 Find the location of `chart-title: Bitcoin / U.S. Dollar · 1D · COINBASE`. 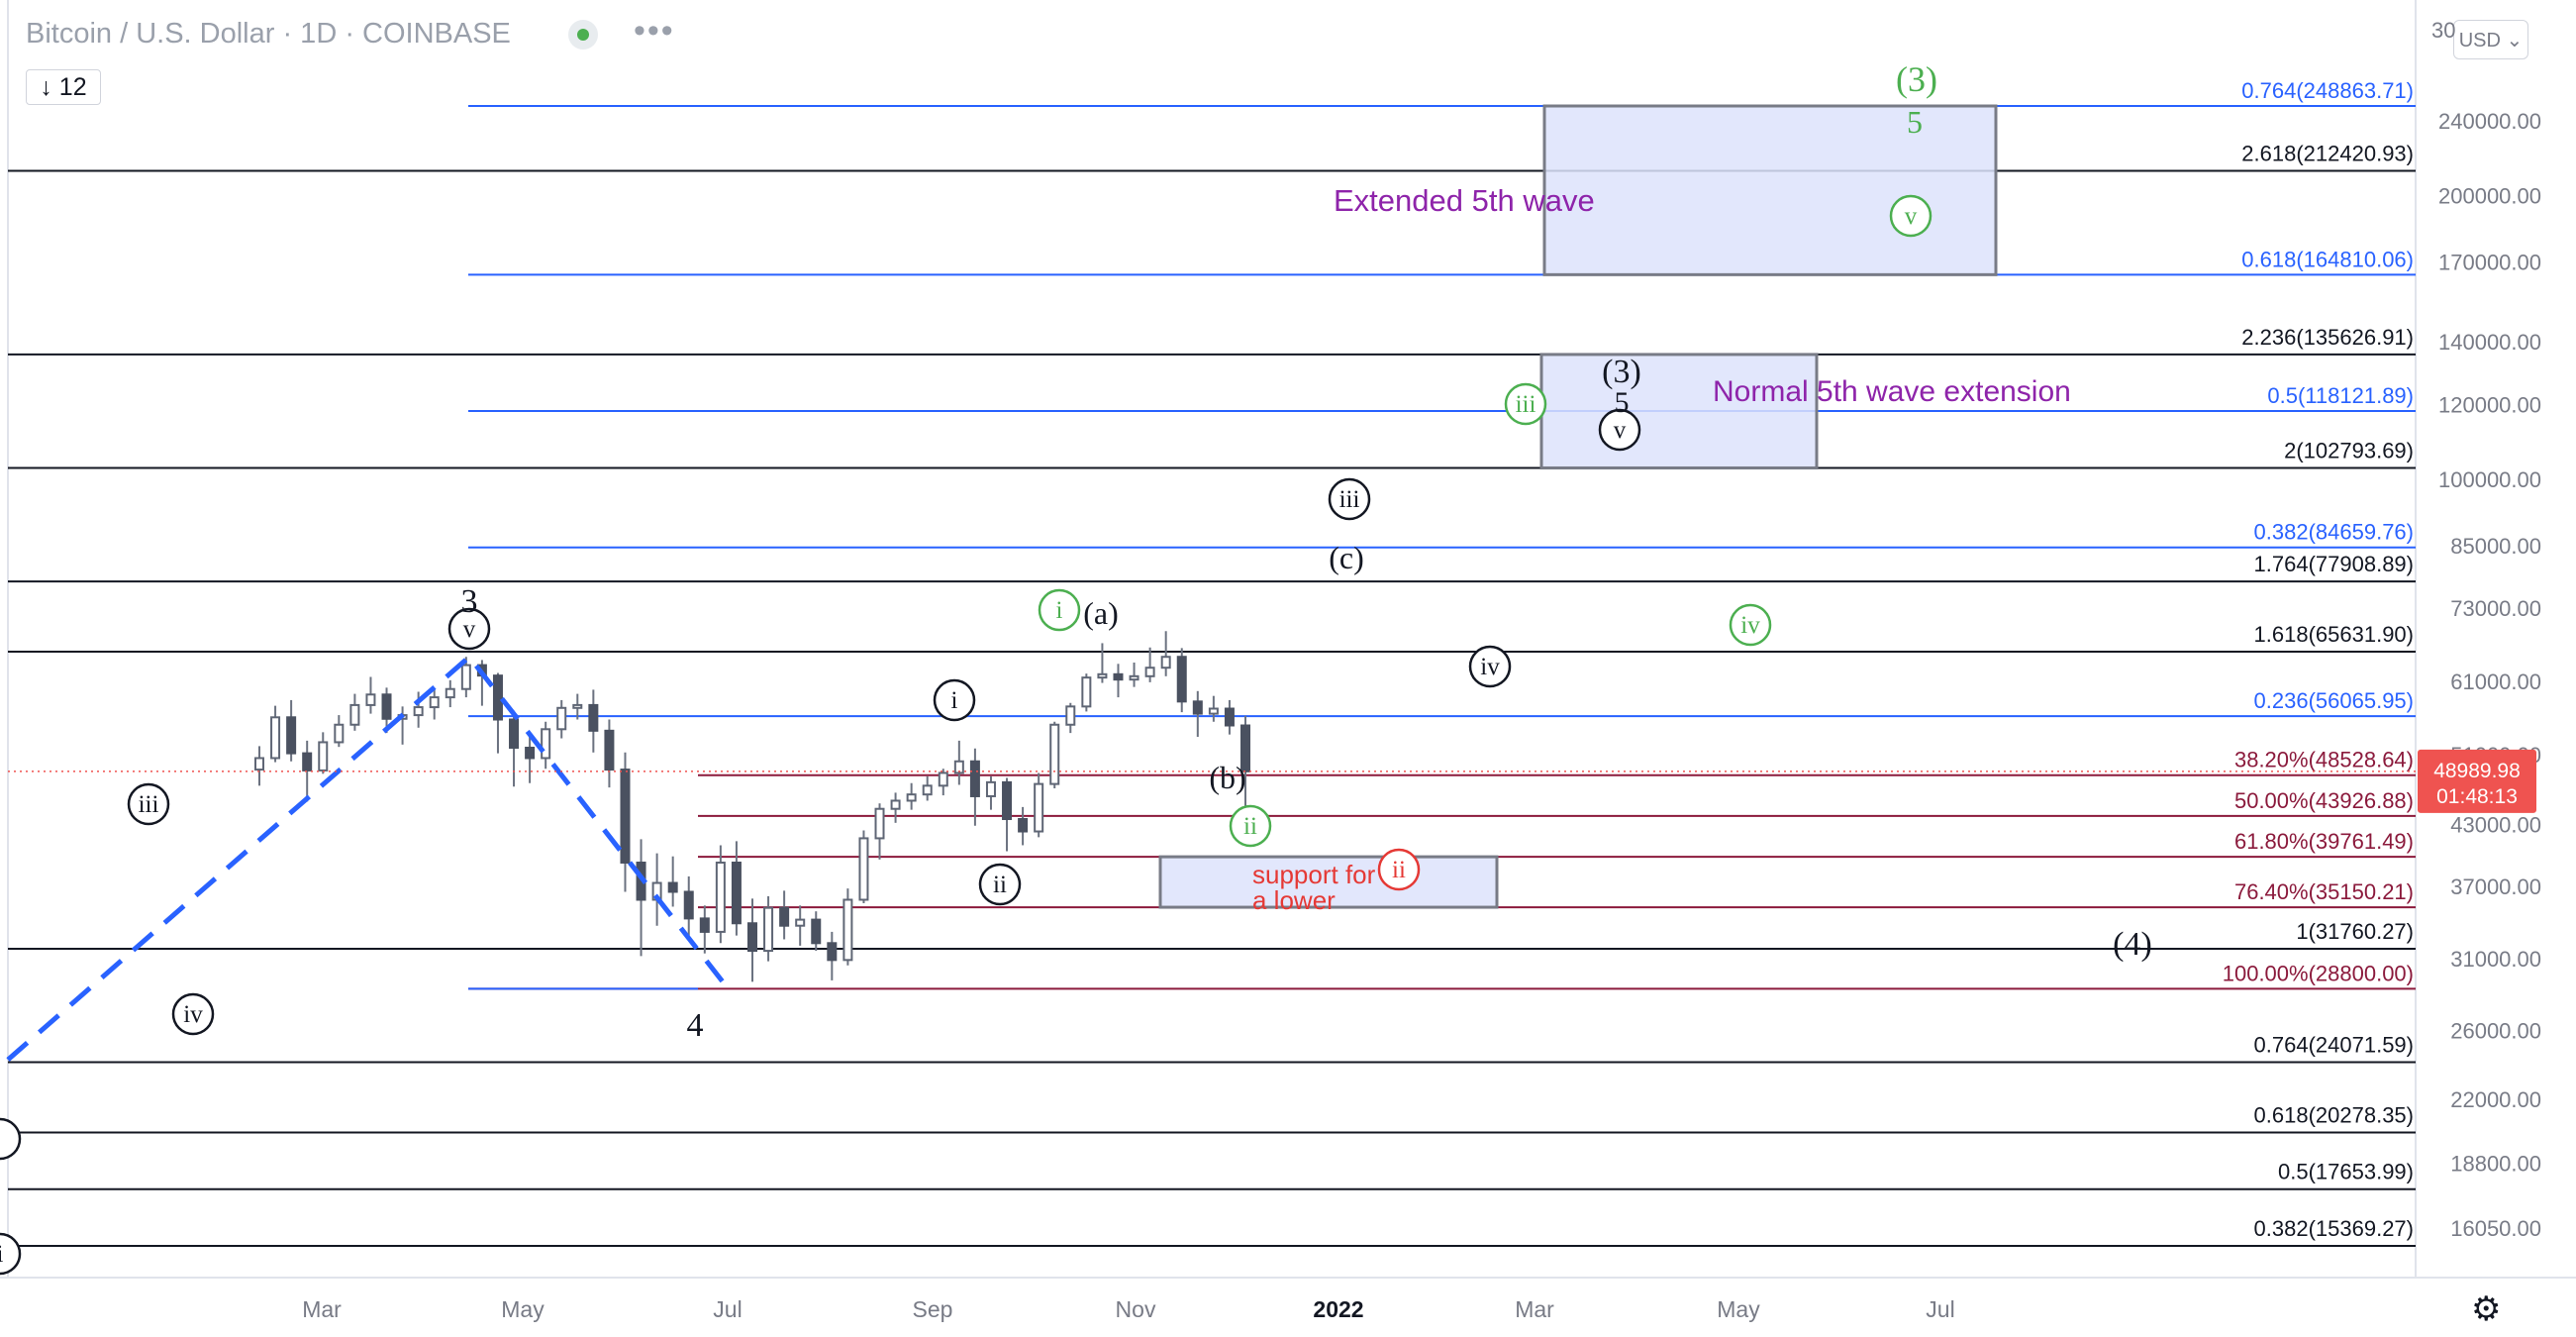

chart-title: Bitcoin / U.S. Dollar · 1D · COINBASE is located at coordinates (268, 34).